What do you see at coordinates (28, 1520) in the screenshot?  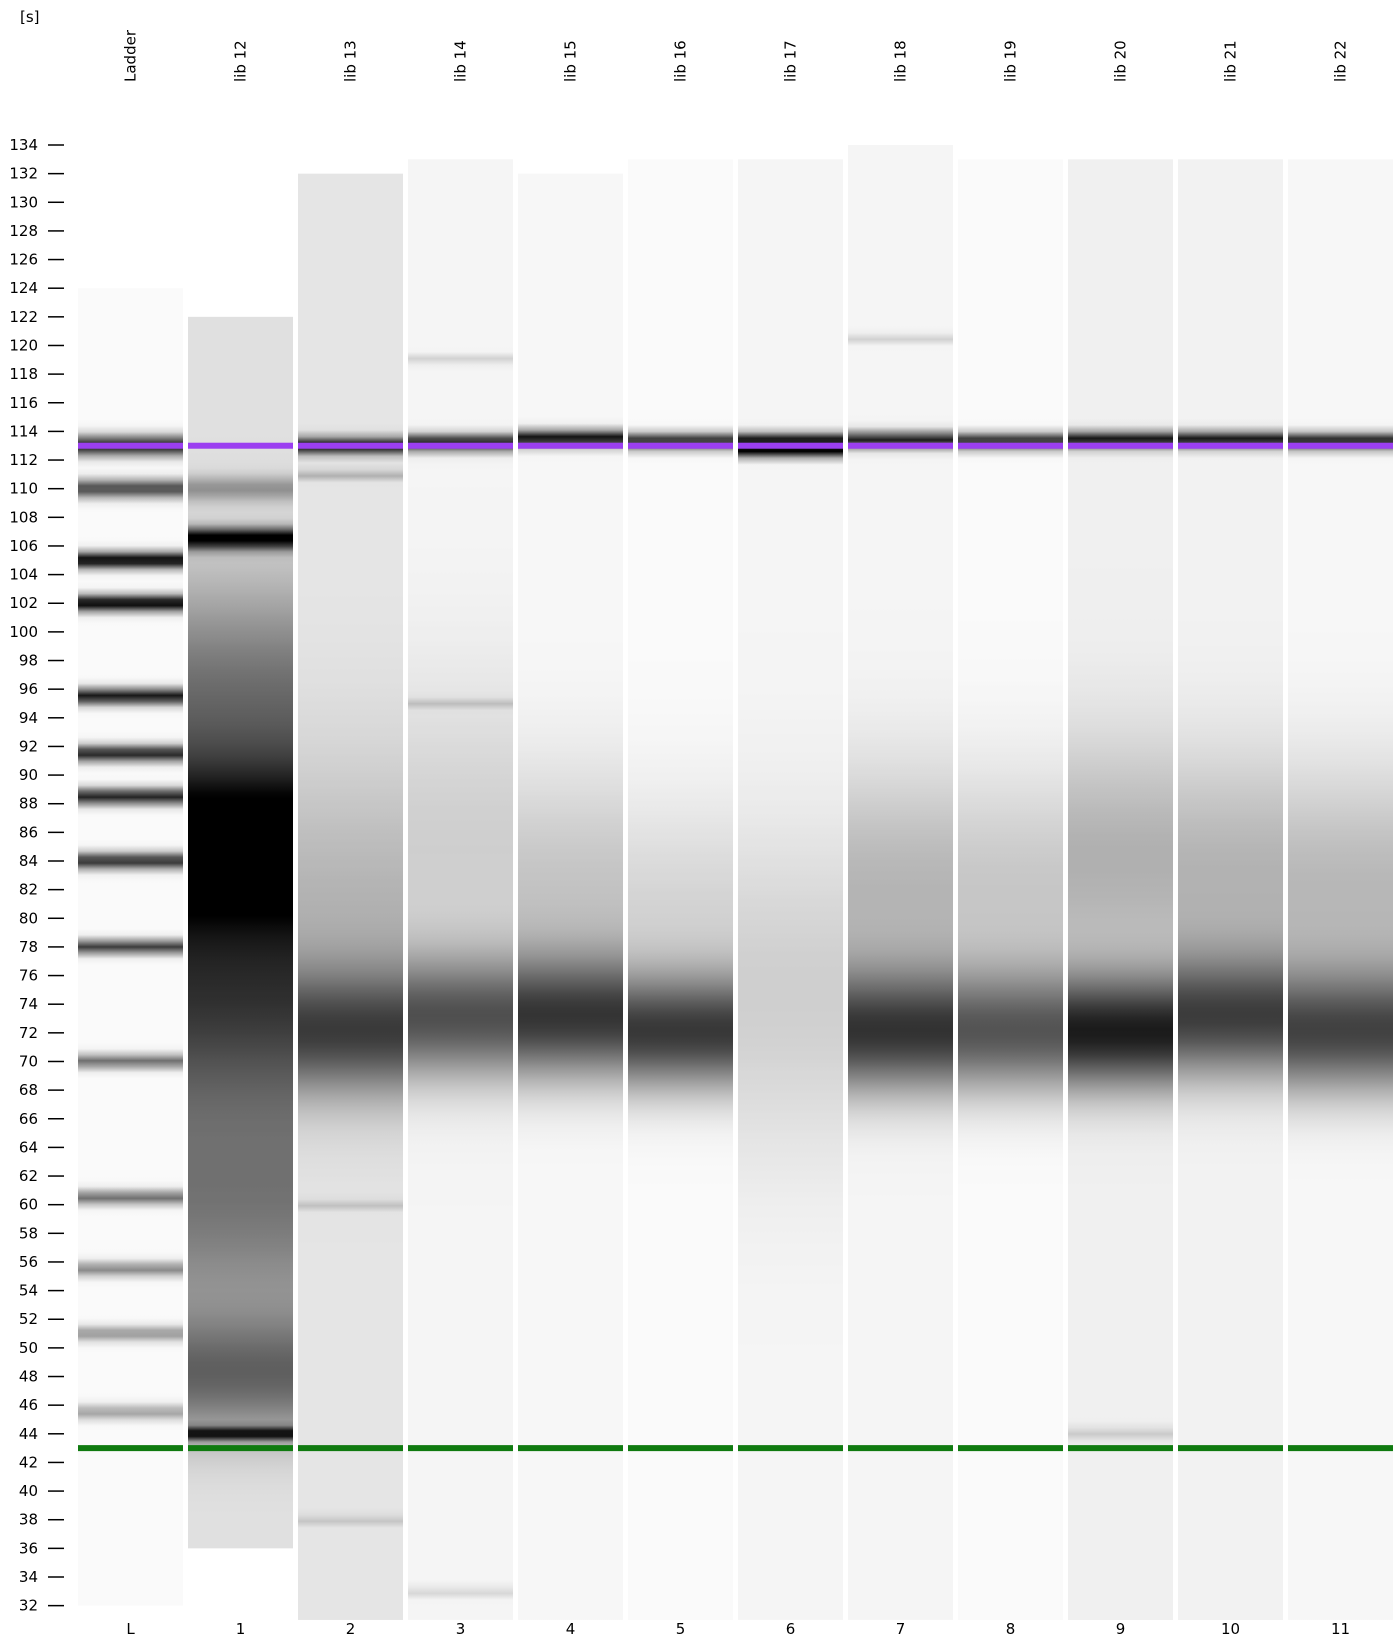 I see `y-tick-label: 38` at bounding box center [28, 1520].